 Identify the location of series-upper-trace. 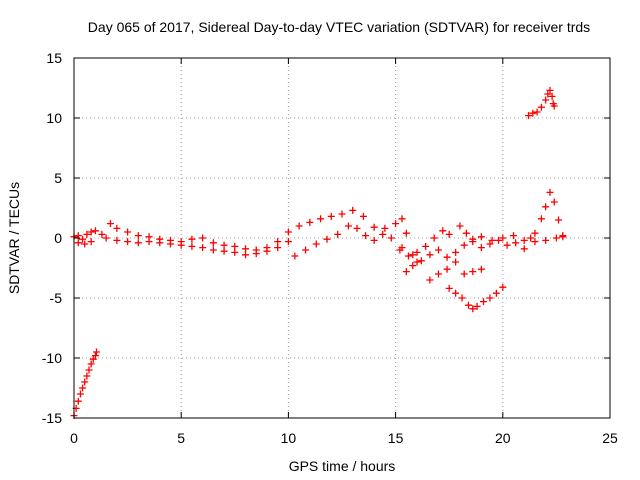
(318, 223).